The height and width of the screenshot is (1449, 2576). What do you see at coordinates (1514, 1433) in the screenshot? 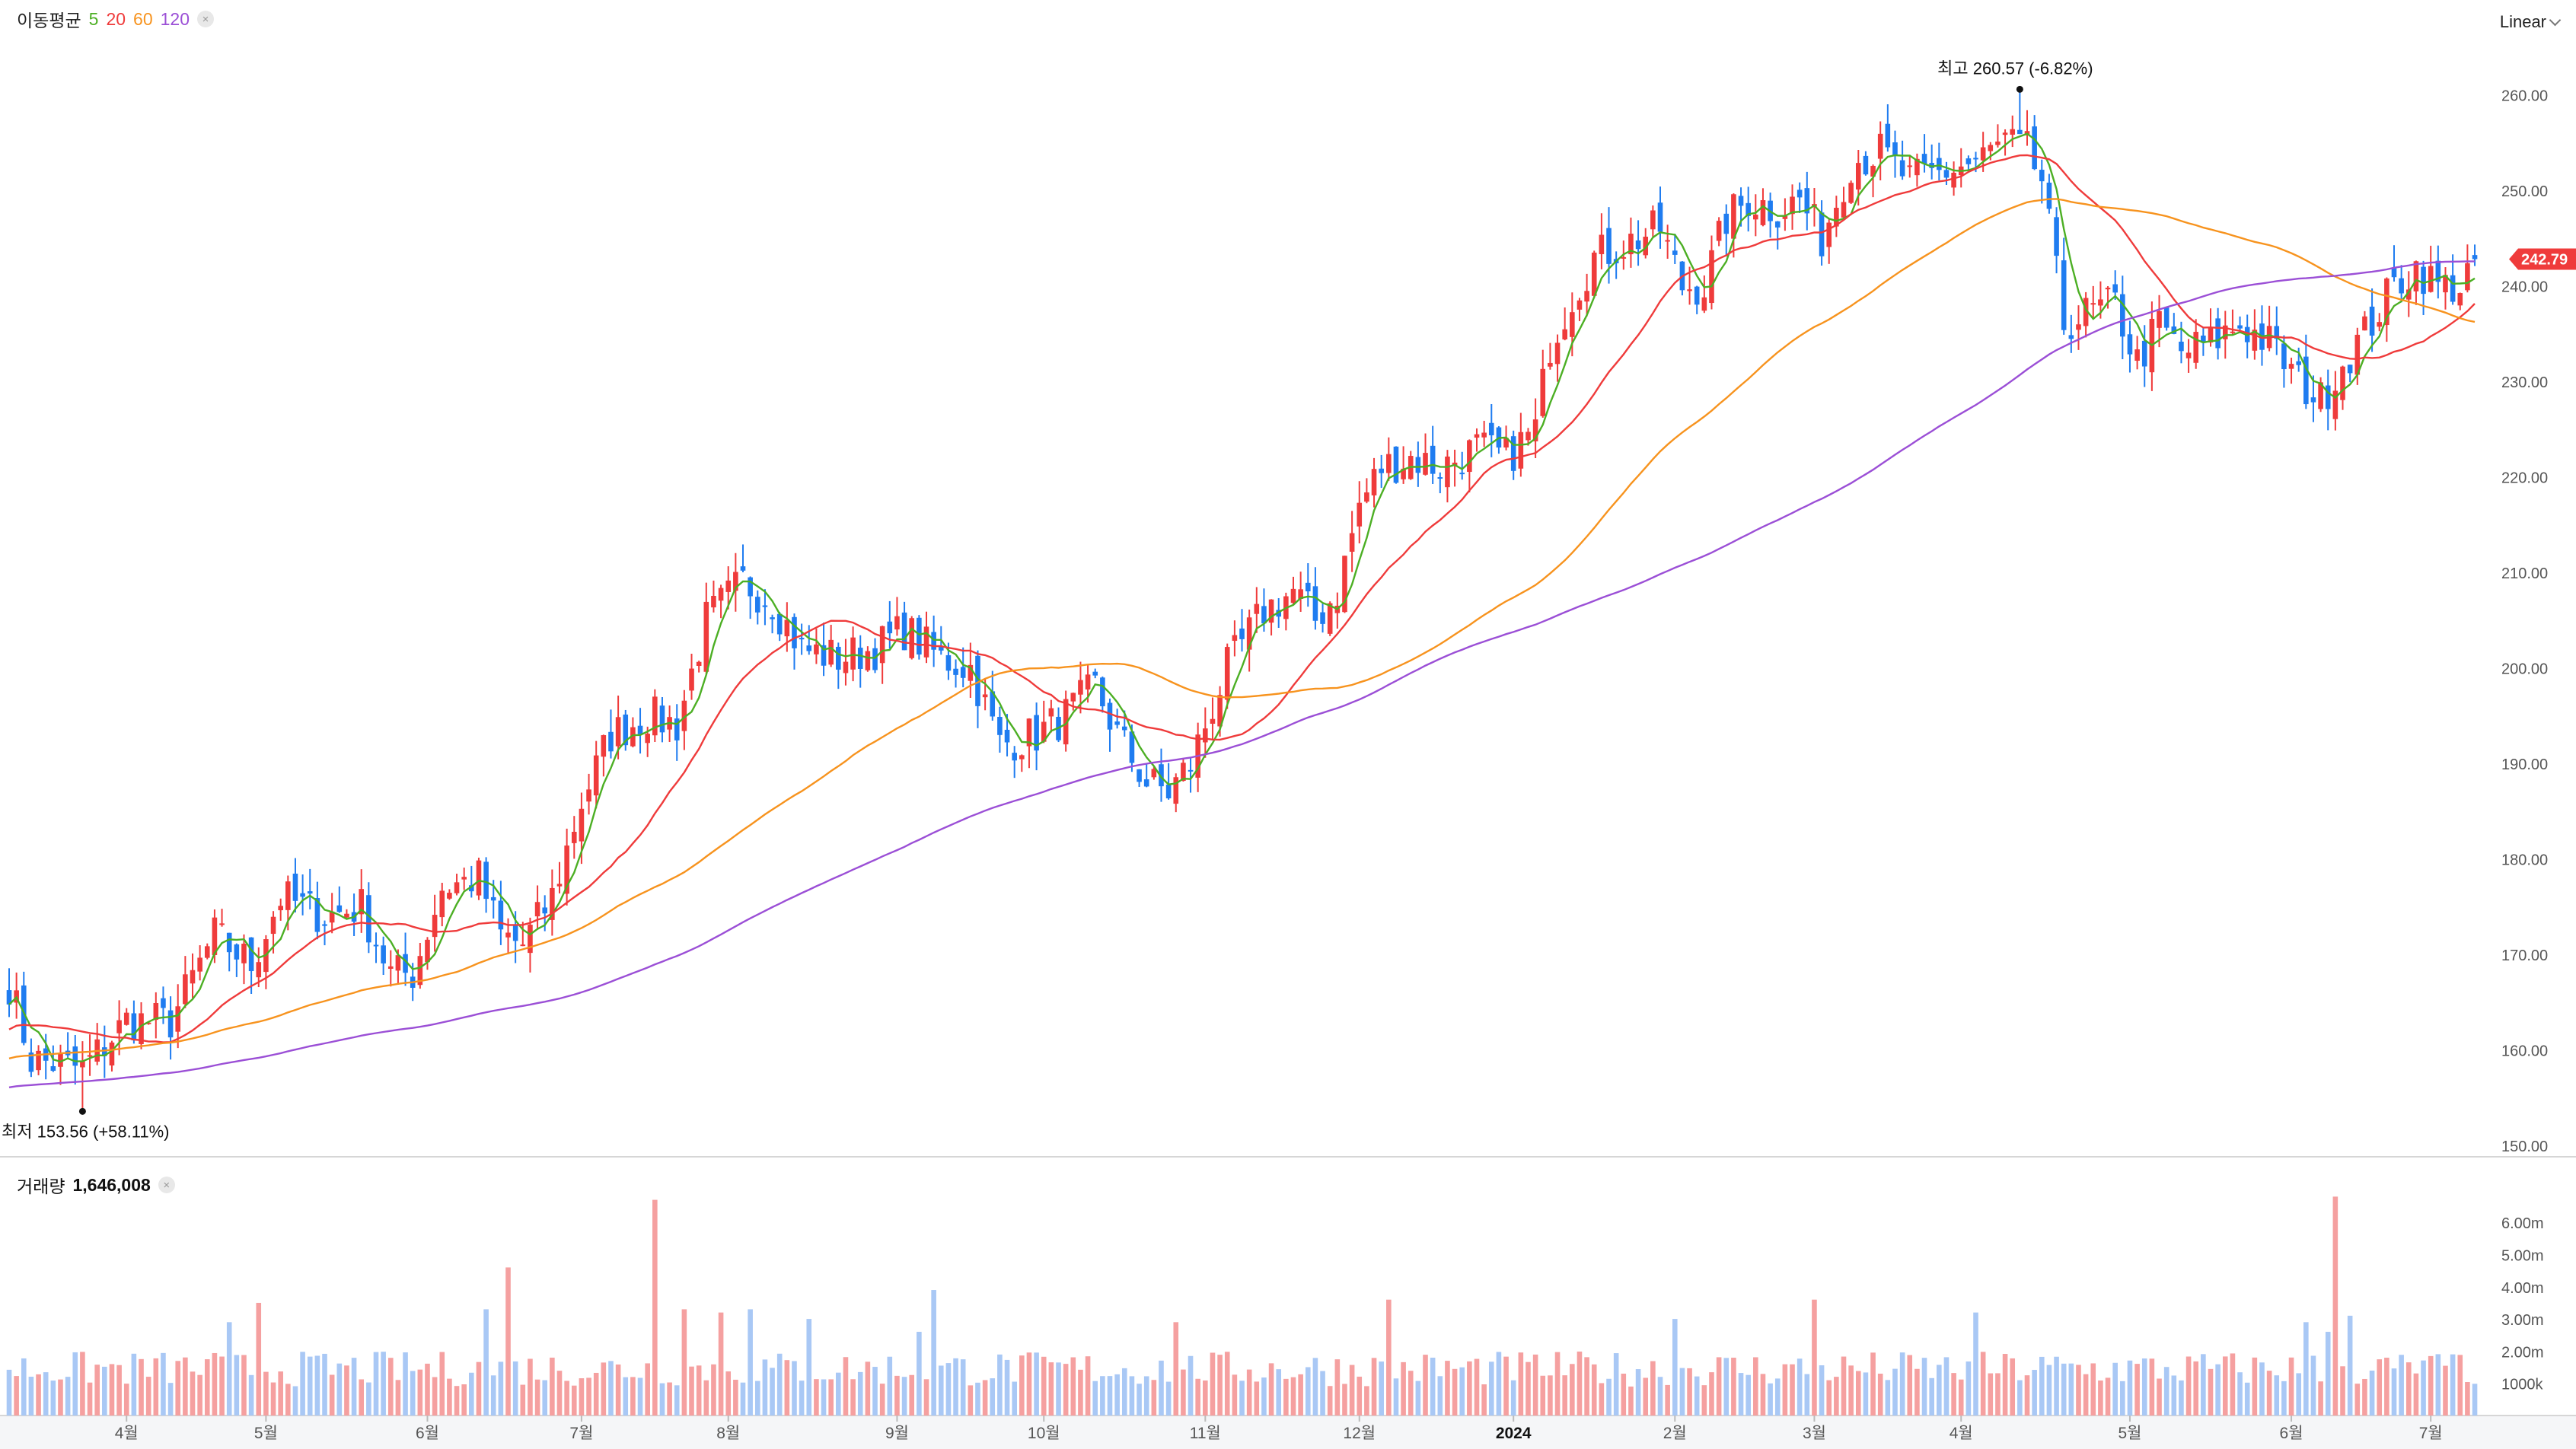
I see `time-tick-label: 2024` at bounding box center [1514, 1433].